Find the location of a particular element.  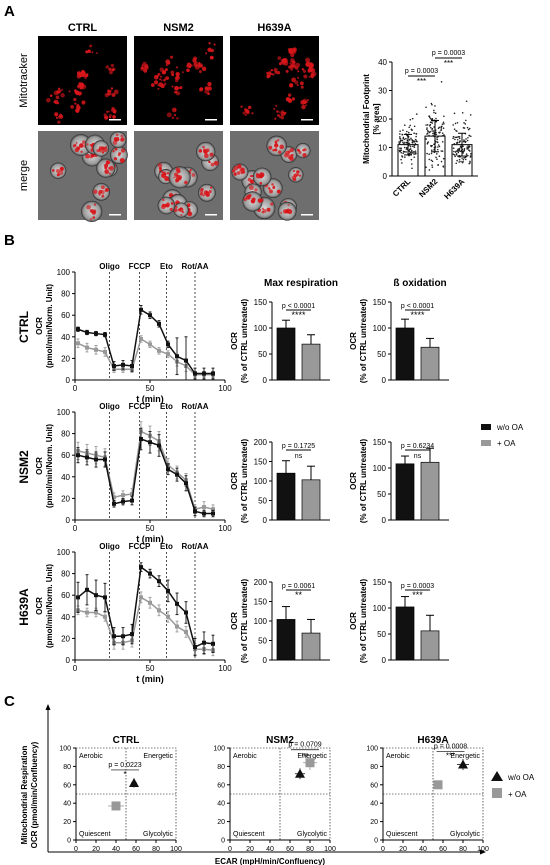

y-tick-label: 50 is located at coordinates (381, 634).